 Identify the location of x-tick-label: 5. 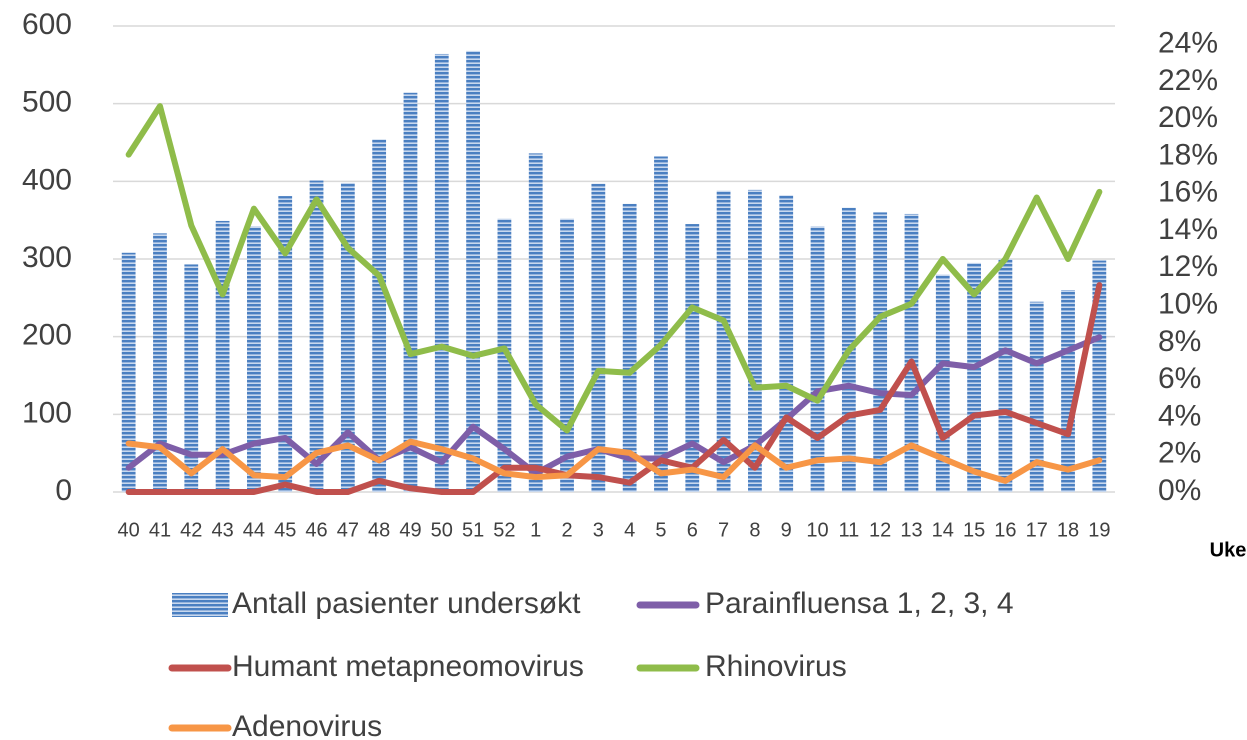
(660, 530).